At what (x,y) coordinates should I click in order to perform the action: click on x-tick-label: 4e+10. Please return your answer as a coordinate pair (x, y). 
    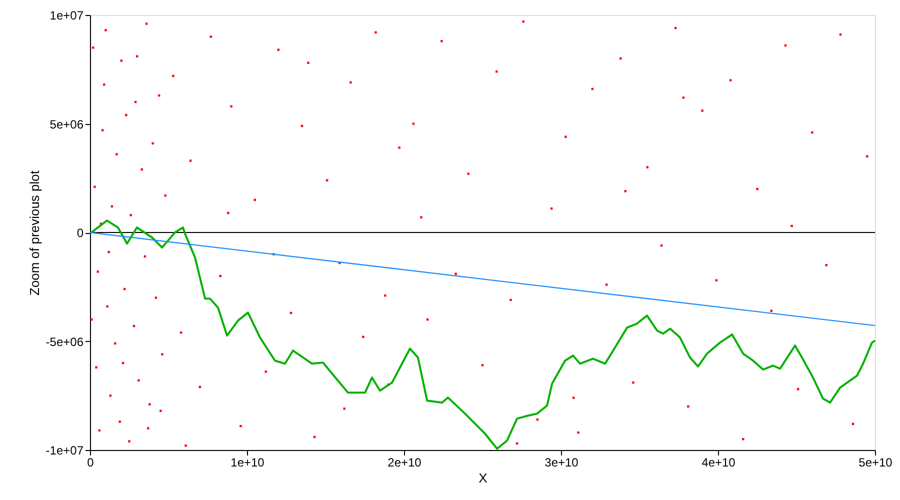
    Looking at the image, I should click on (719, 463).